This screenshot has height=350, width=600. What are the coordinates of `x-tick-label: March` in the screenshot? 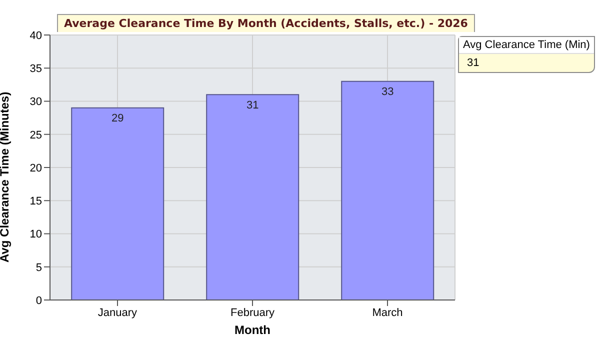 It's located at (387, 312).